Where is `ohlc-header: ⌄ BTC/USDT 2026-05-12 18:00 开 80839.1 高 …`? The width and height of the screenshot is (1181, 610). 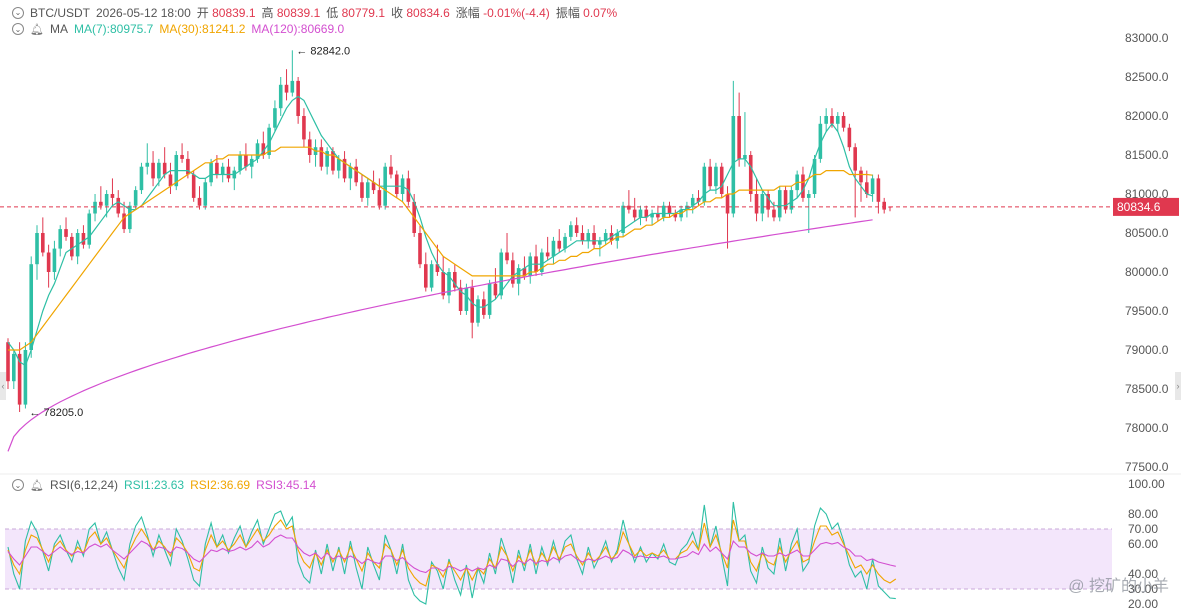 ohlc-header: ⌄ BTC/USDT 2026-05-12 18:00 开 80839.1 高 … is located at coordinates (314, 12).